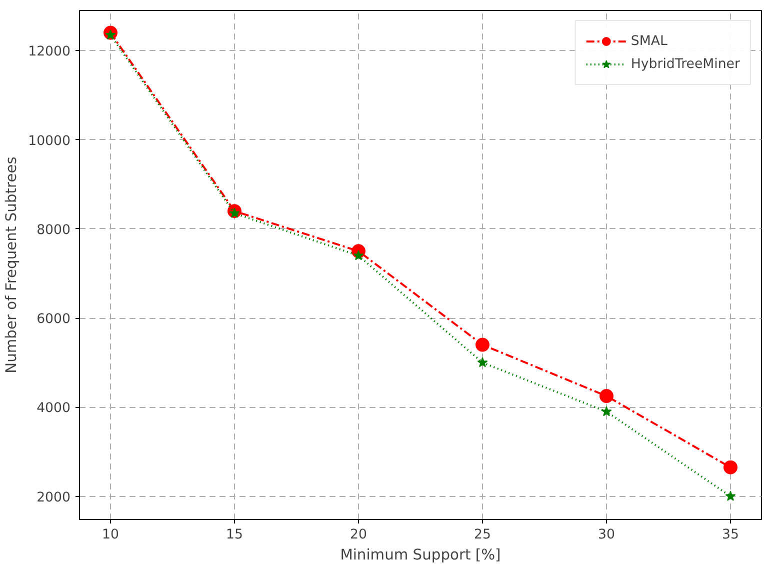 The height and width of the screenshot is (566, 771). Describe the element at coordinates (53, 320) in the screenshot. I see `y-tick-label: 6000` at that location.